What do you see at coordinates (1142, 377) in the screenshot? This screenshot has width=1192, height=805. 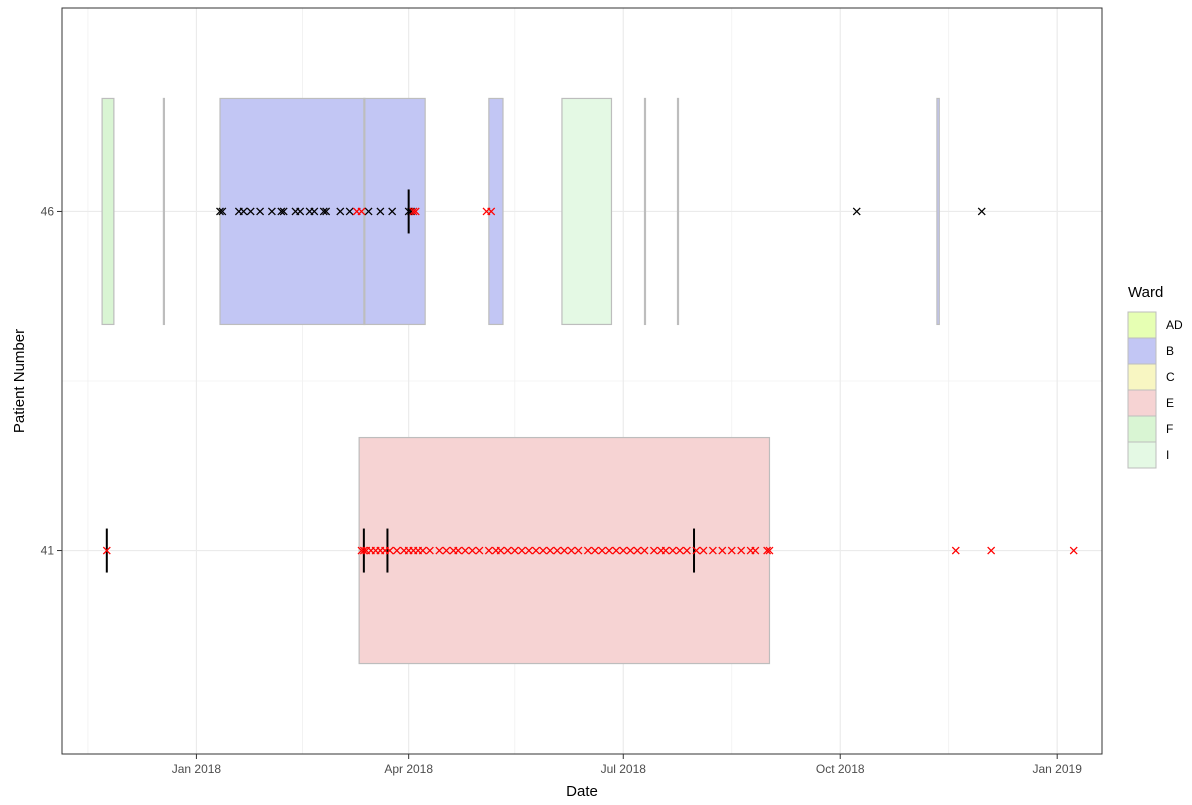 I see `legend-key-c` at bounding box center [1142, 377].